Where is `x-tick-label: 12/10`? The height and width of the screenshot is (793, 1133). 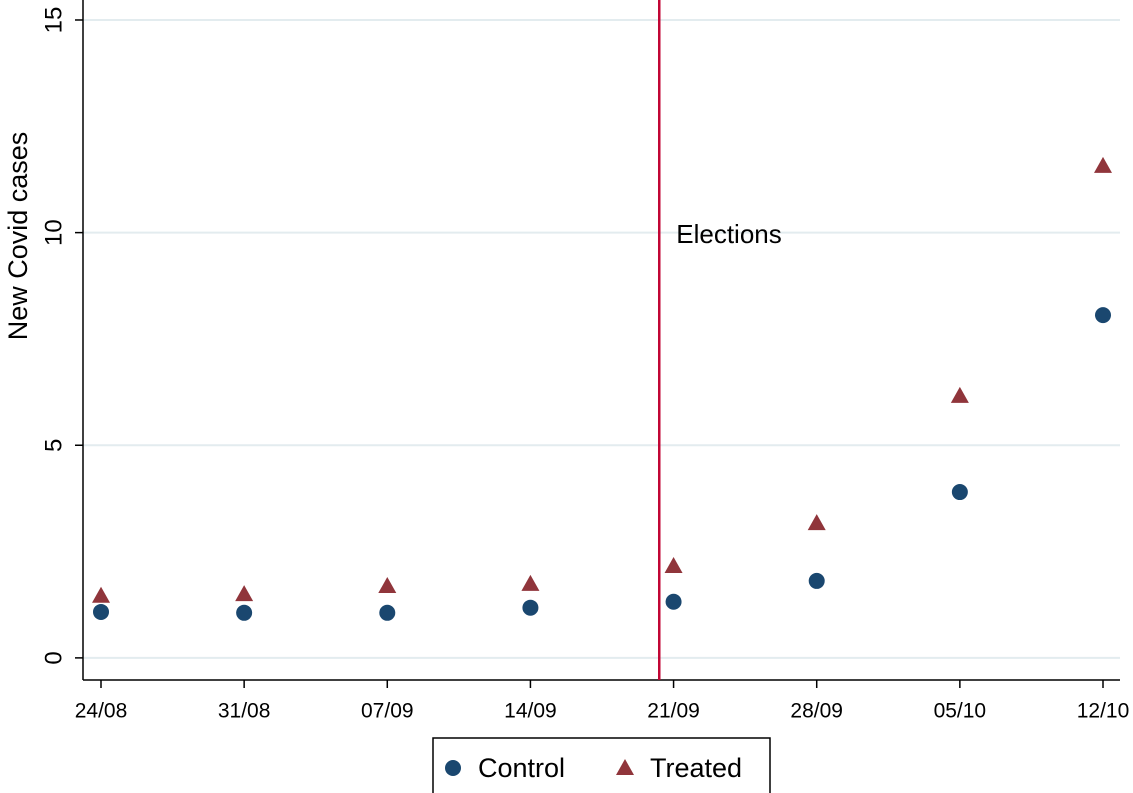 x-tick-label: 12/10 is located at coordinates (1103, 711).